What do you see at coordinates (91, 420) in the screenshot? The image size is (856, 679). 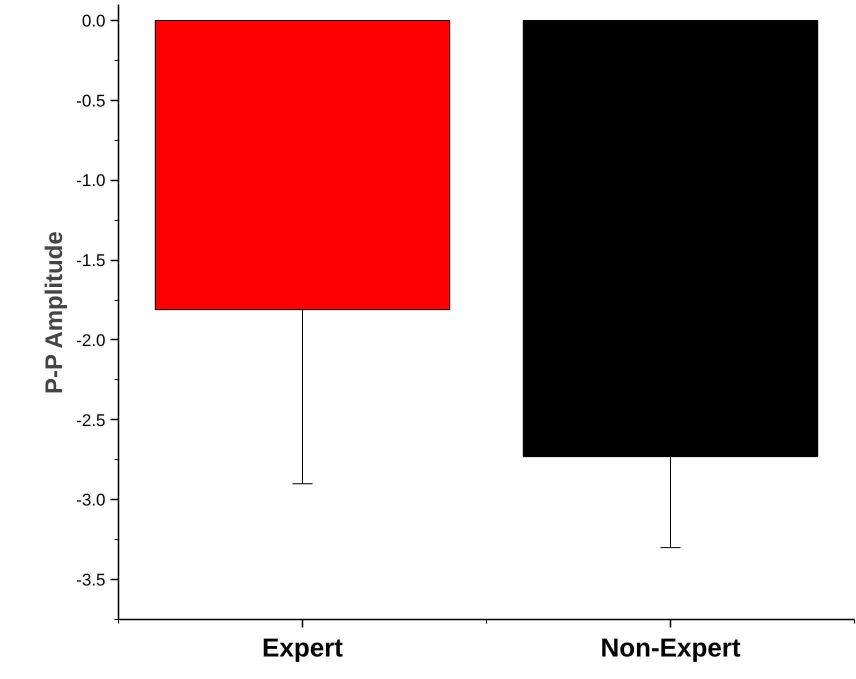 I see `y-tick-label: -2.5` at bounding box center [91, 420].